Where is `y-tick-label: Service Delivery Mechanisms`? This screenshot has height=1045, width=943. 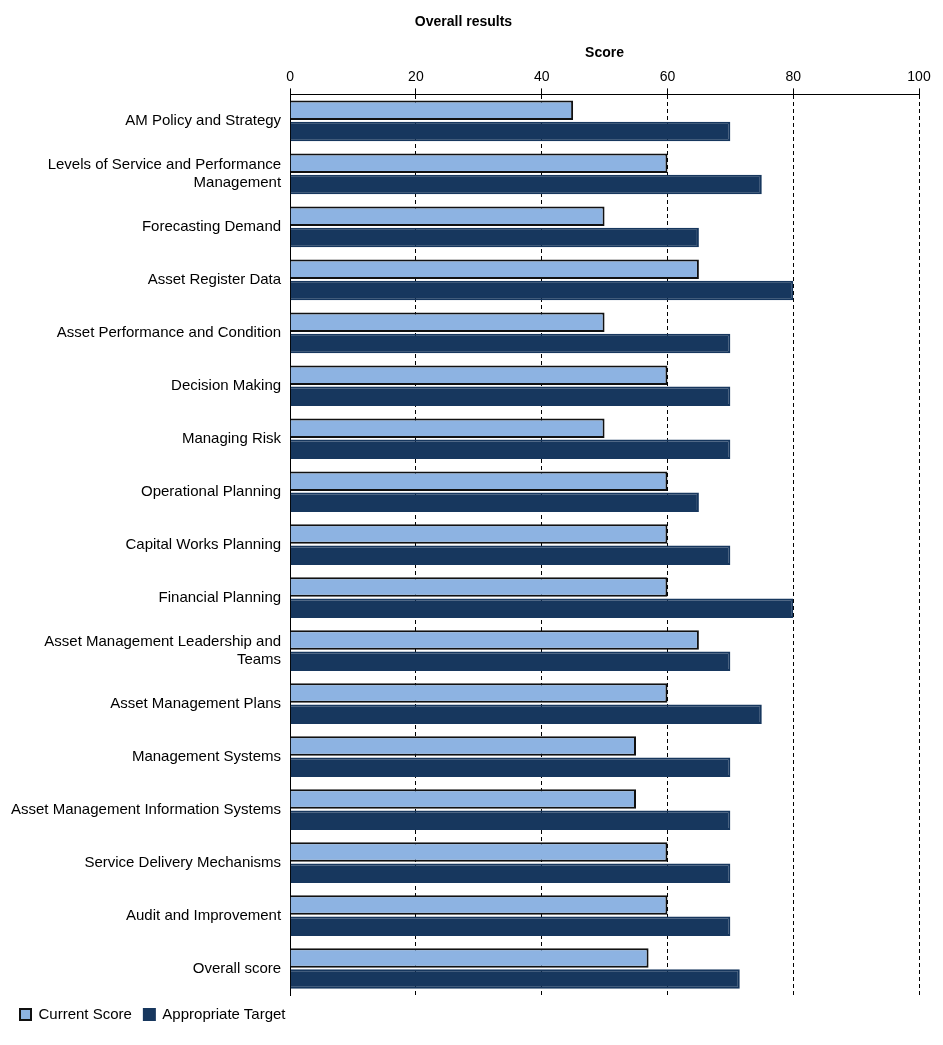 y-tick-label: Service Delivery Mechanisms is located at coordinates (183, 861).